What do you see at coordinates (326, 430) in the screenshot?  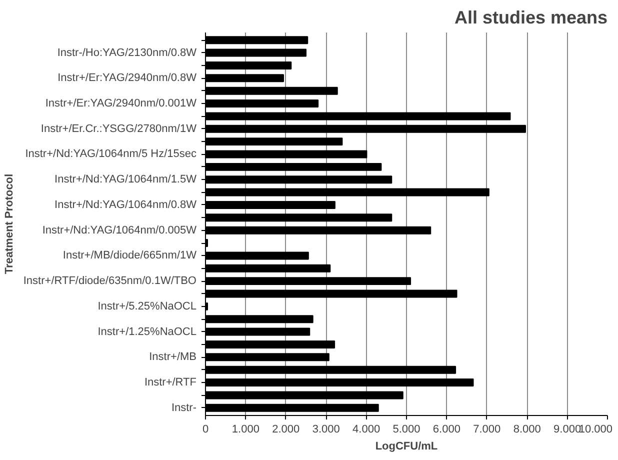 I see `x-tick-label: 3.000` at bounding box center [326, 430].